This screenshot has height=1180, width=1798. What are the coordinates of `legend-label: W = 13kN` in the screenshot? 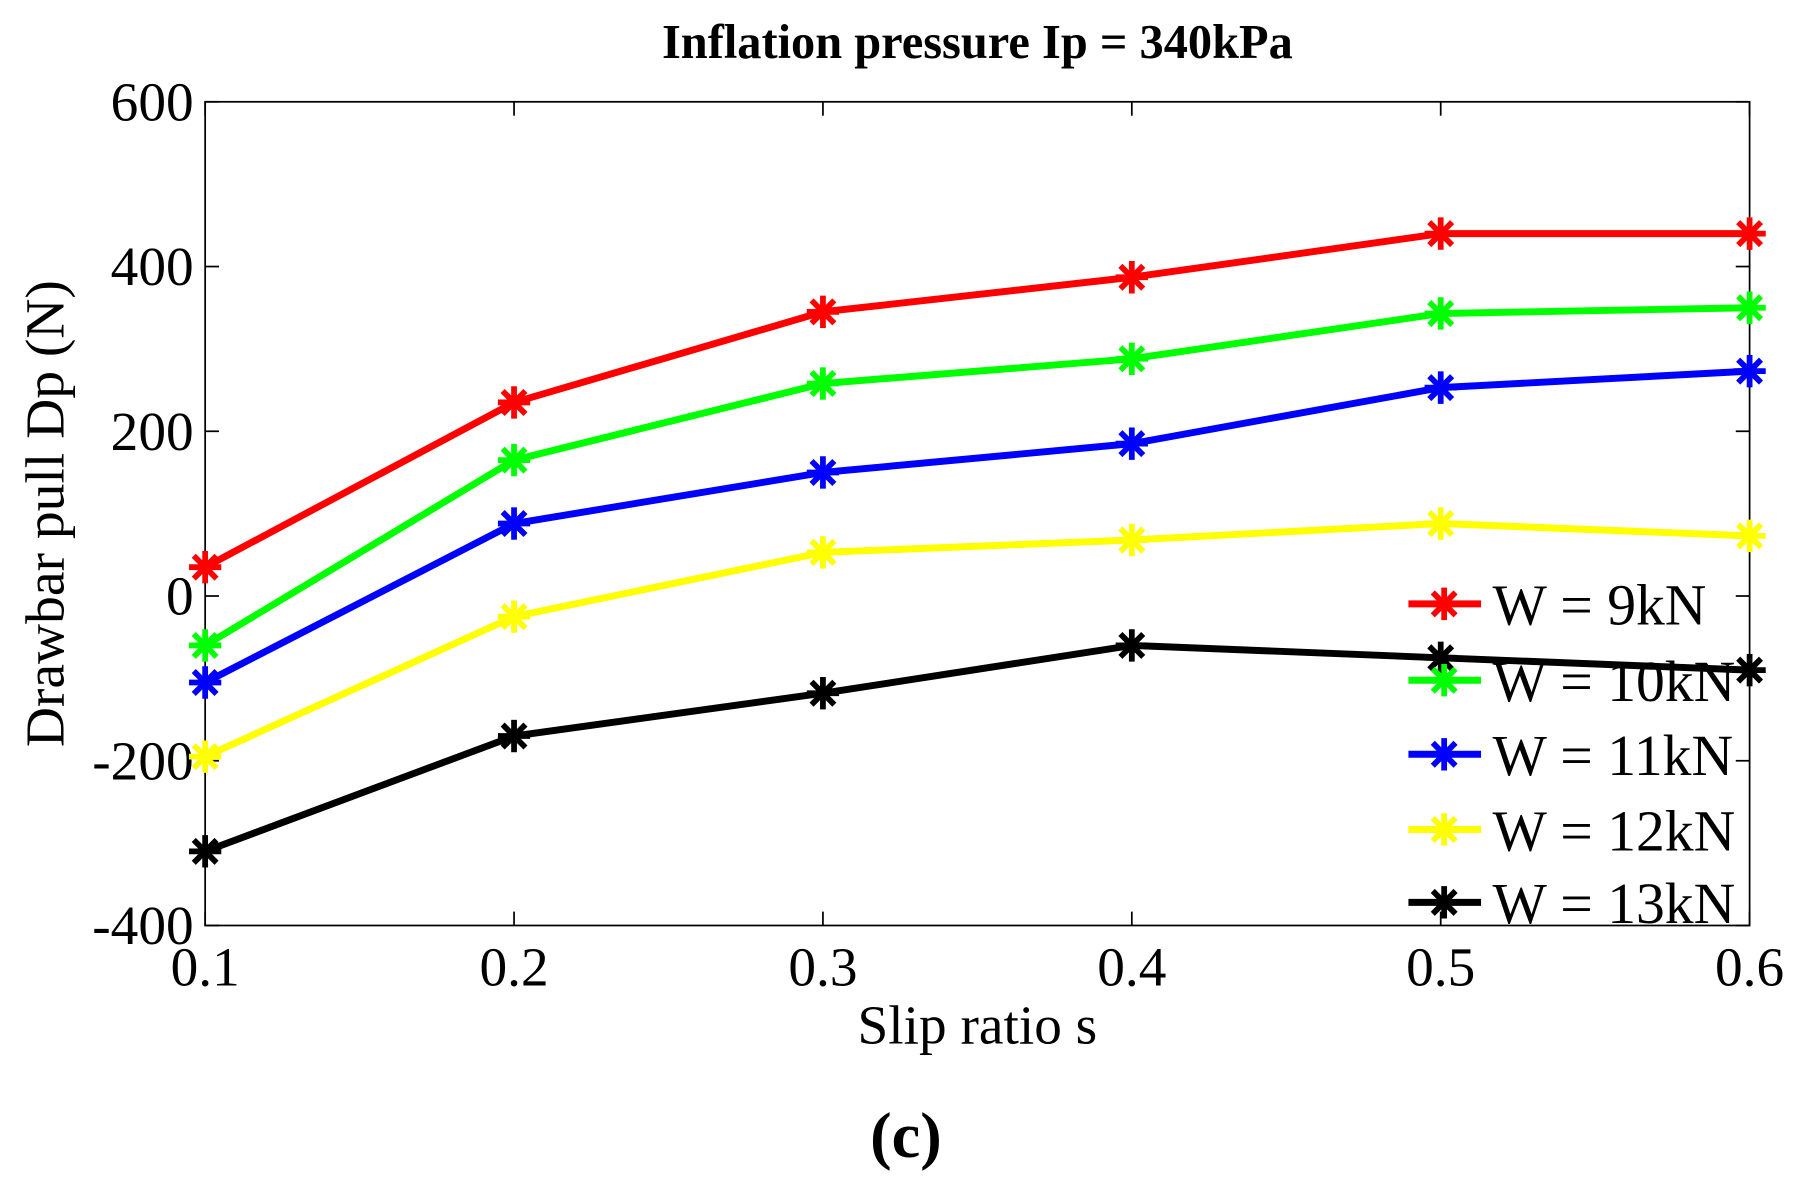 It's located at (1614, 904).